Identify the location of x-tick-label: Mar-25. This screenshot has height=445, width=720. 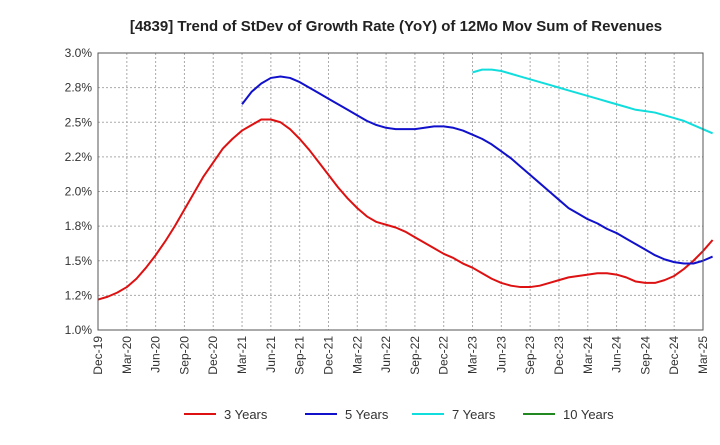
(703, 355).